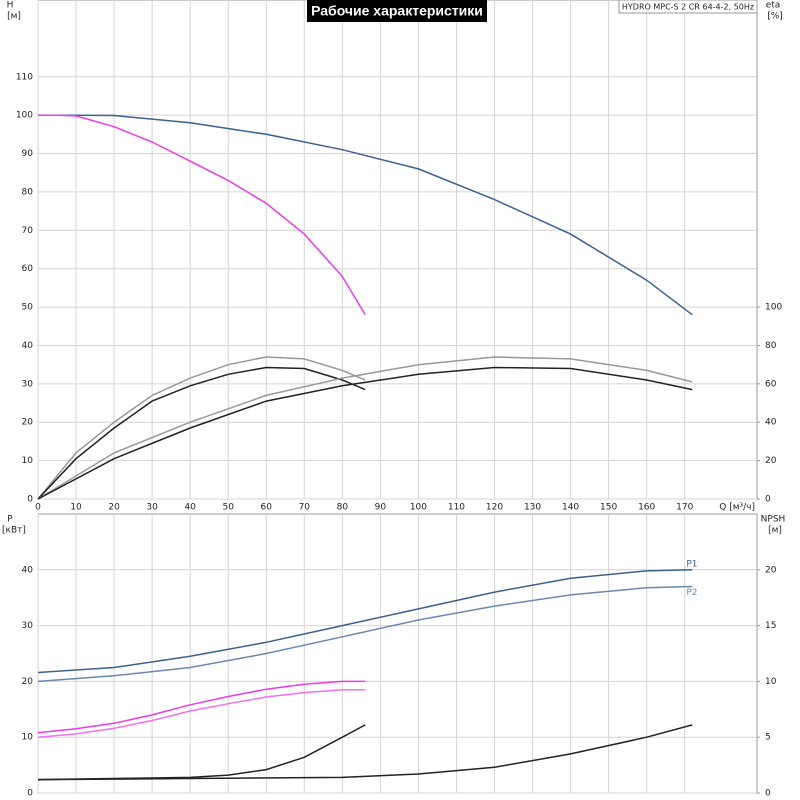 This screenshot has height=800, width=800. I want to click on y-tick-label: 60, so click(28, 269).